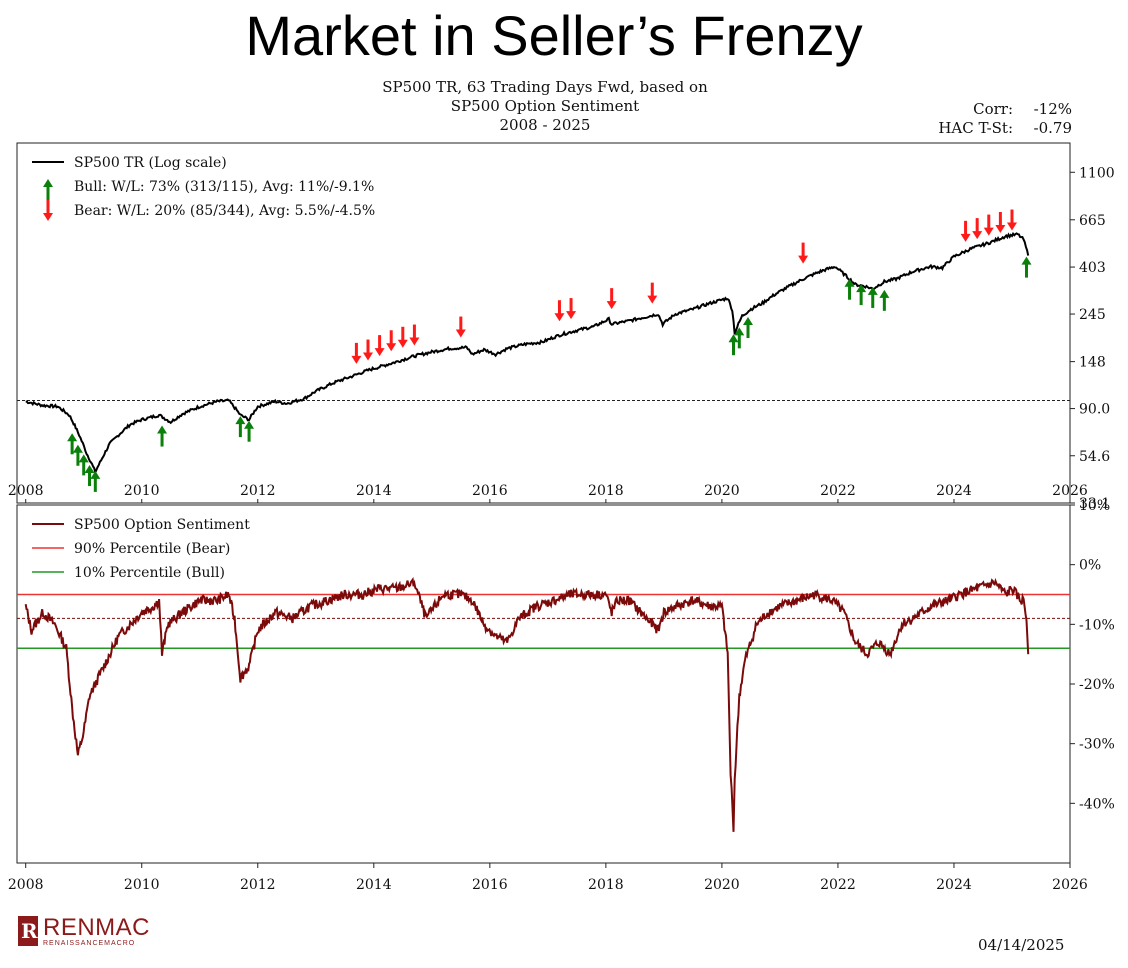  What do you see at coordinates (1094, 410) in the screenshot?
I see `price-y-tick-label: 90.0` at bounding box center [1094, 410].